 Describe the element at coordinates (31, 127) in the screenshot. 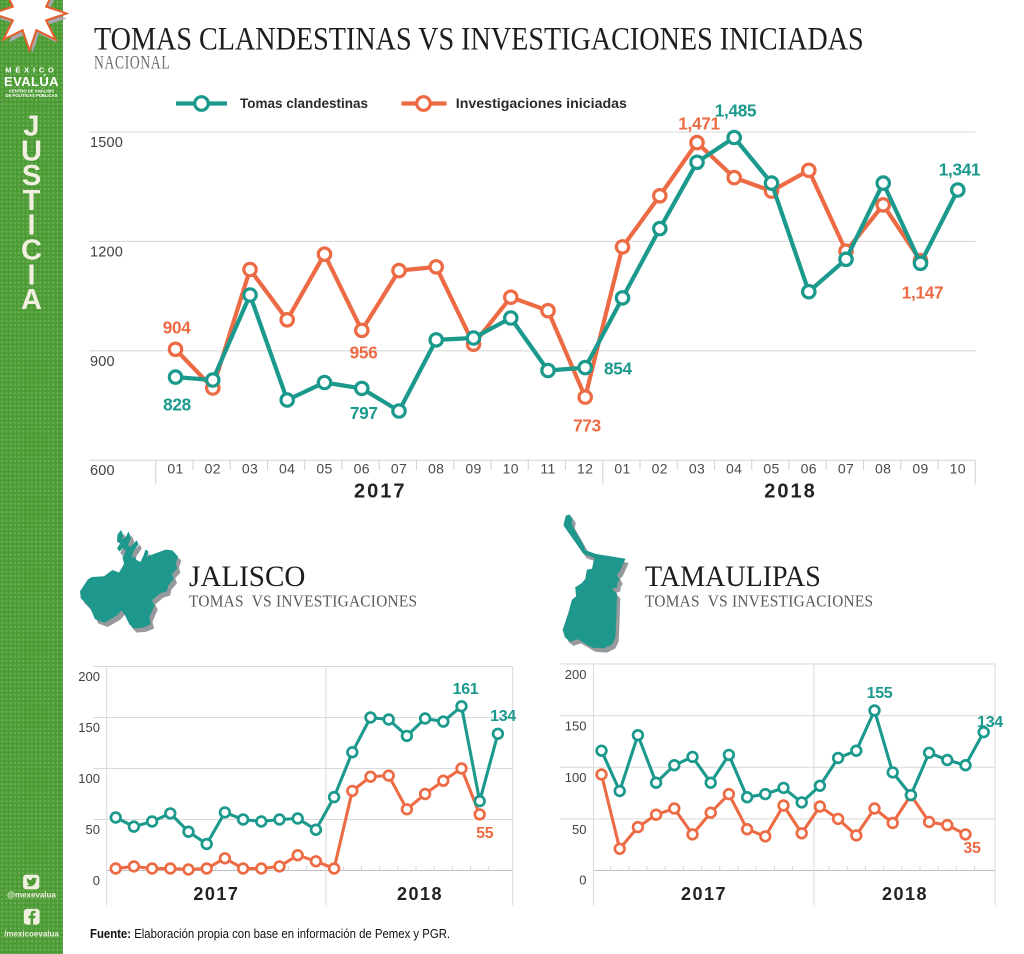

I see `svg-text: J` at that location.